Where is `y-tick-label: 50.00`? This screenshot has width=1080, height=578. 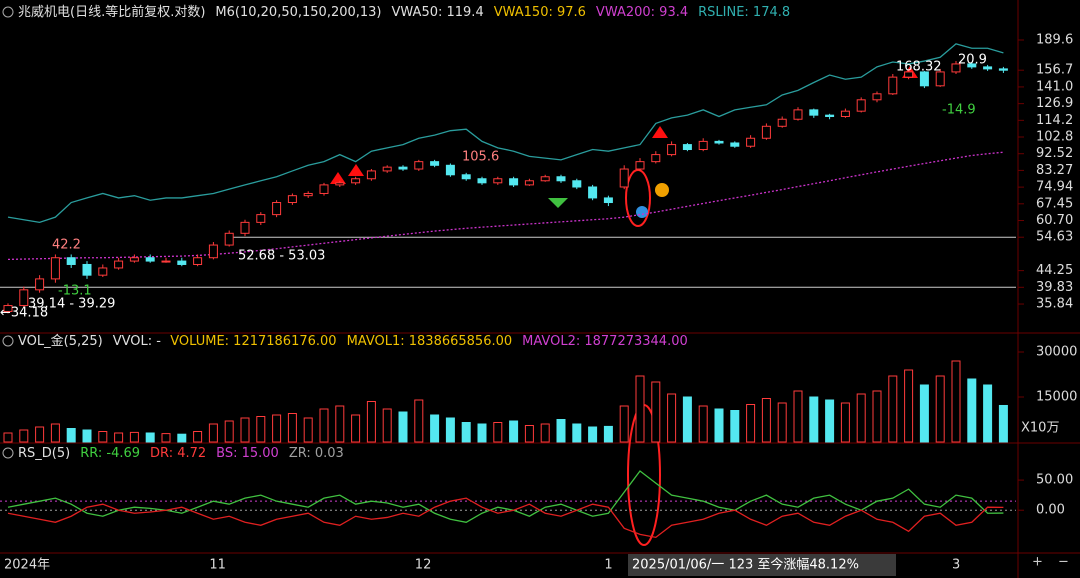
y-tick-label: 50.00 is located at coordinates (1054, 480).